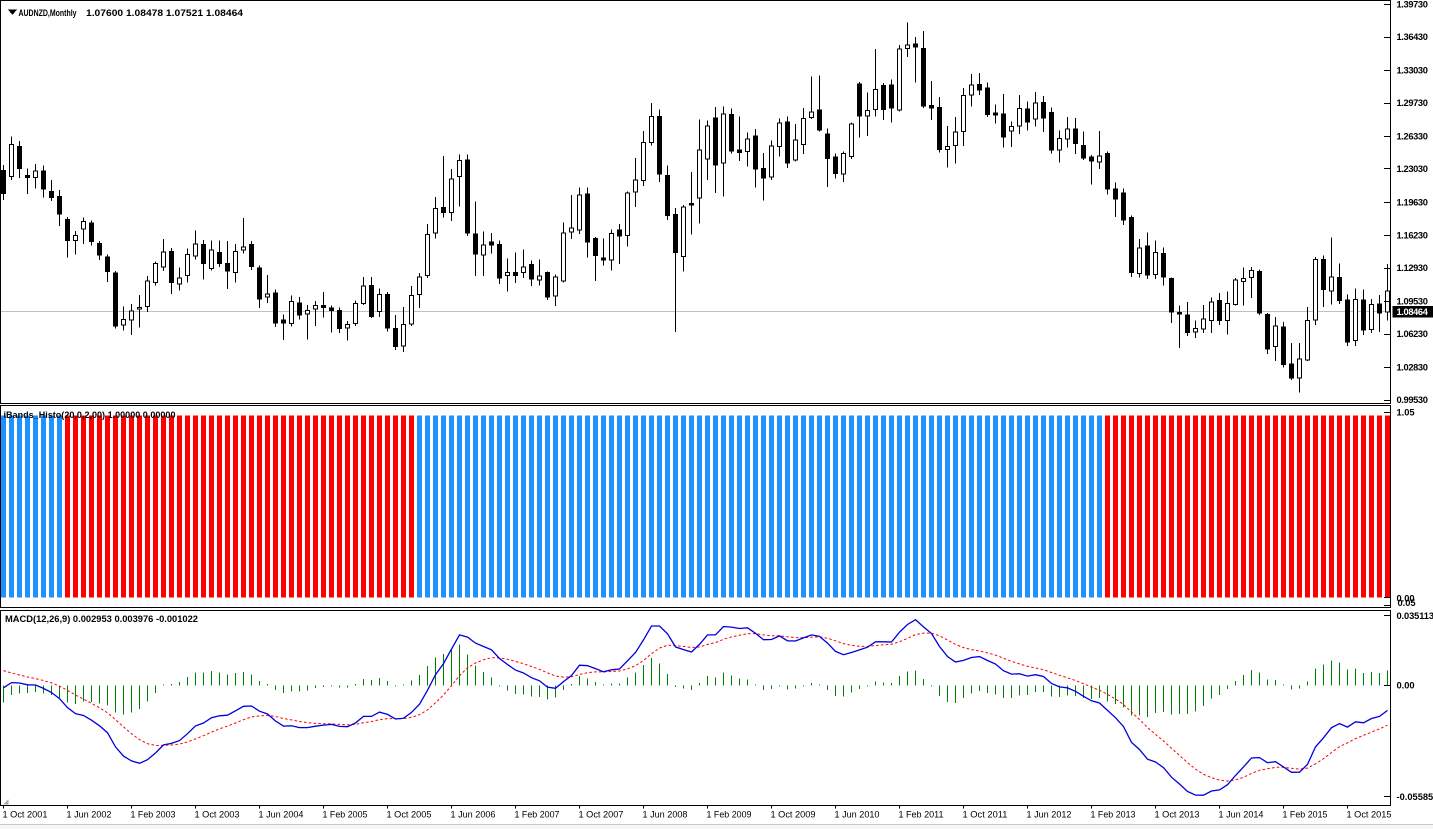 The height and width of the screenshot is (829, 1433). Describe the element at coordinates (1412, 169) in the screenshot. I see `svg-text: 1.23030` at that location.